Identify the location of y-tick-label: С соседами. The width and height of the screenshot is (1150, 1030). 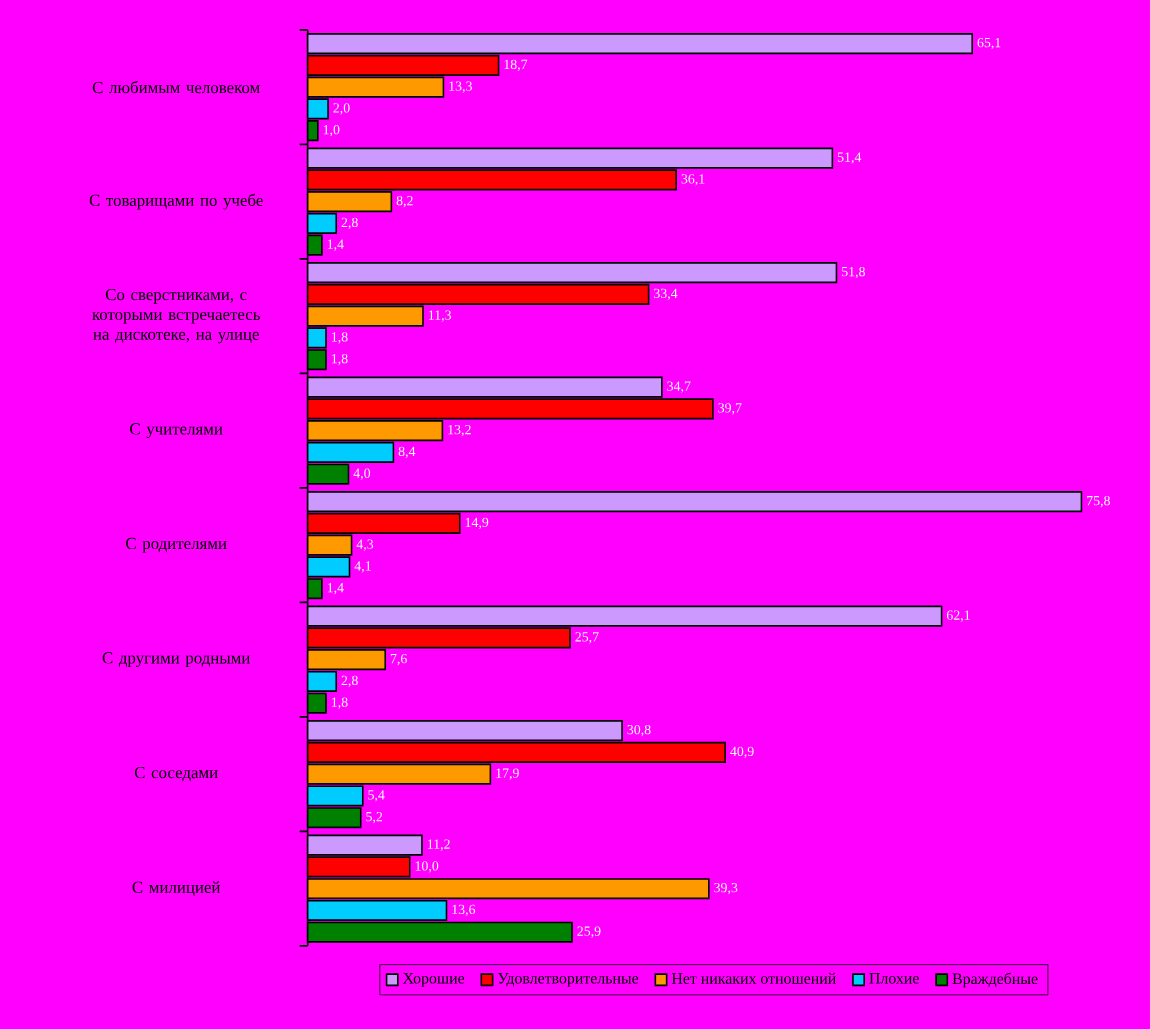
(176, 774).